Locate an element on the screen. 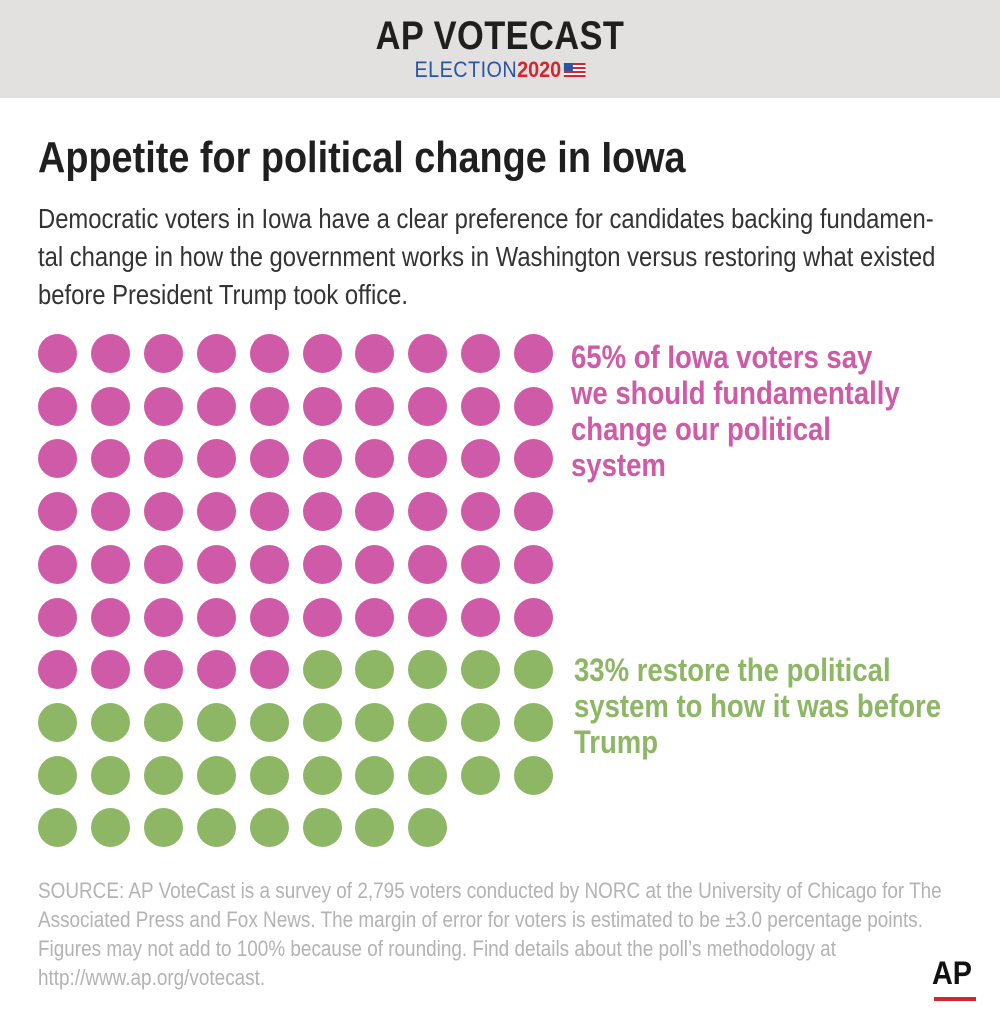  brand-subtitle: ELECTION2020 is located at coordinates (500, 70).